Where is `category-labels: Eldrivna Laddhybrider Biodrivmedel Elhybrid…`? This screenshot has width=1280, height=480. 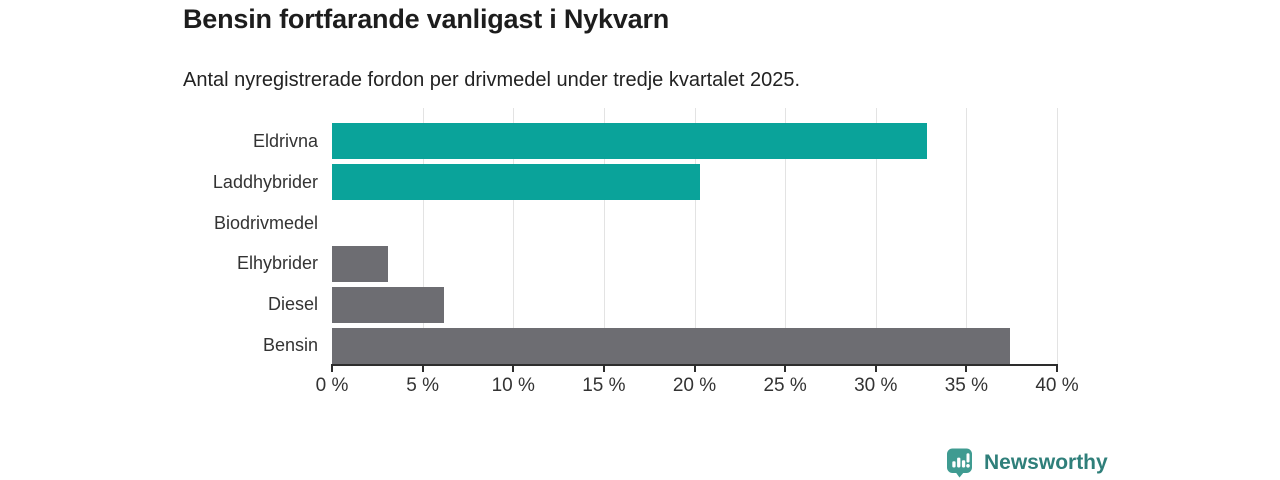
category-labels: Eldrivna Laddhybrider Biodrivmedel Elhybrid… is located at coordinates (234, 243).